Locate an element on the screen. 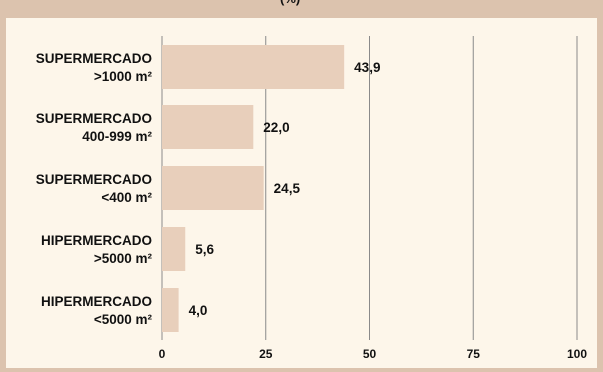  category-label-4-0: HIPERMERCADO is located at coordinates (96, 301).